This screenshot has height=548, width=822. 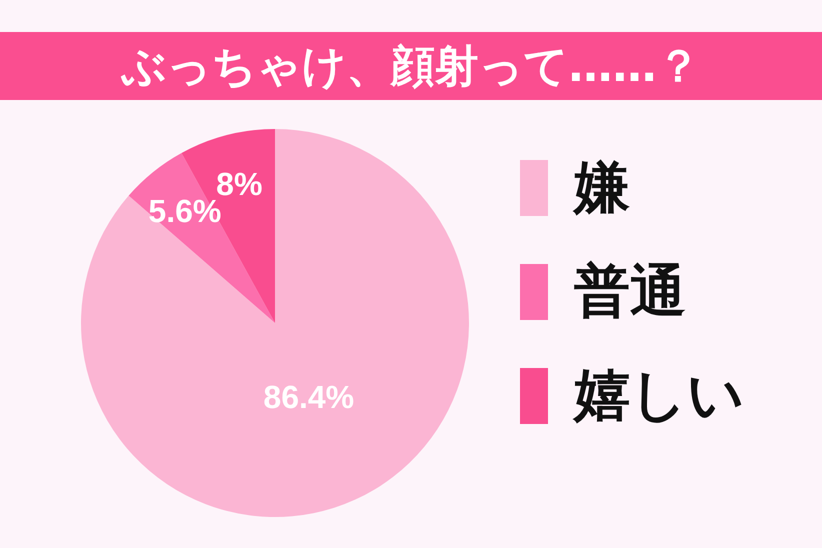 I want to click on legend-label: 嫌, so click(x=602, y=187).